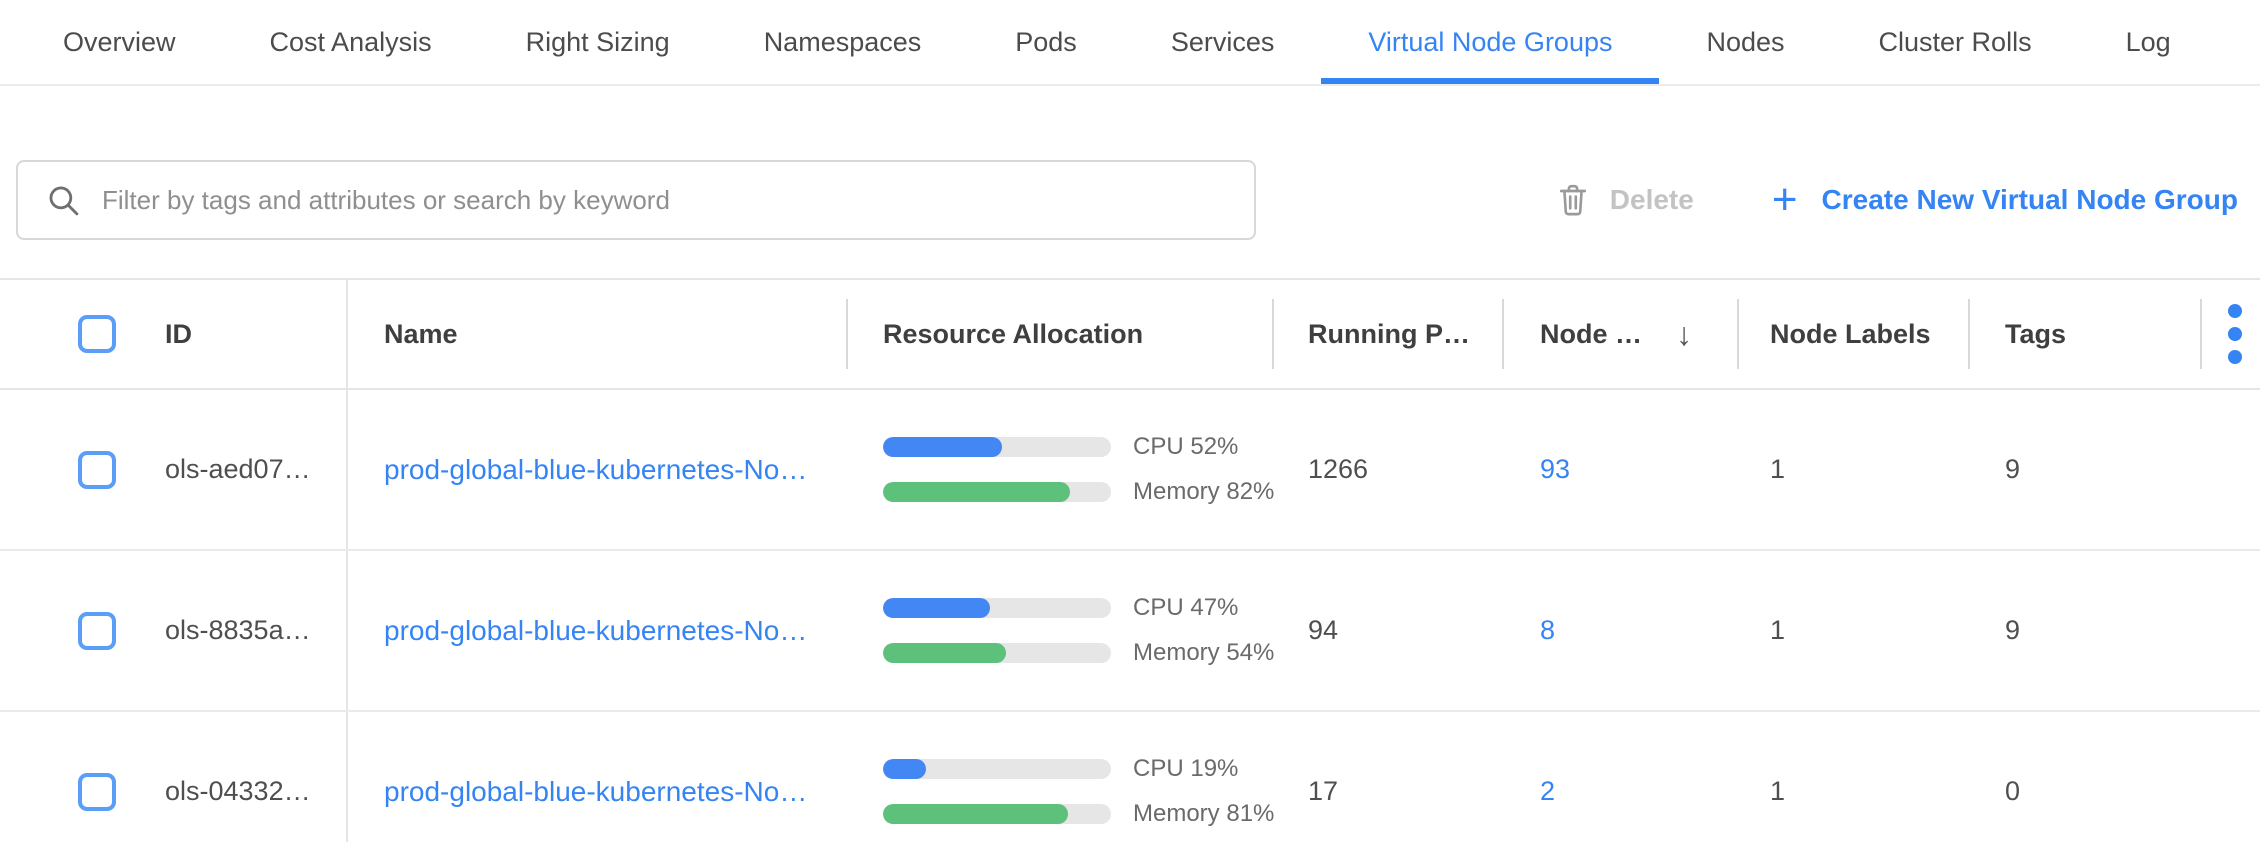 This screenshot has width=2260, height=842. Describe the element at coordinates (2013, 791) in the screenshot. I see `row-tags: 0` at that location.